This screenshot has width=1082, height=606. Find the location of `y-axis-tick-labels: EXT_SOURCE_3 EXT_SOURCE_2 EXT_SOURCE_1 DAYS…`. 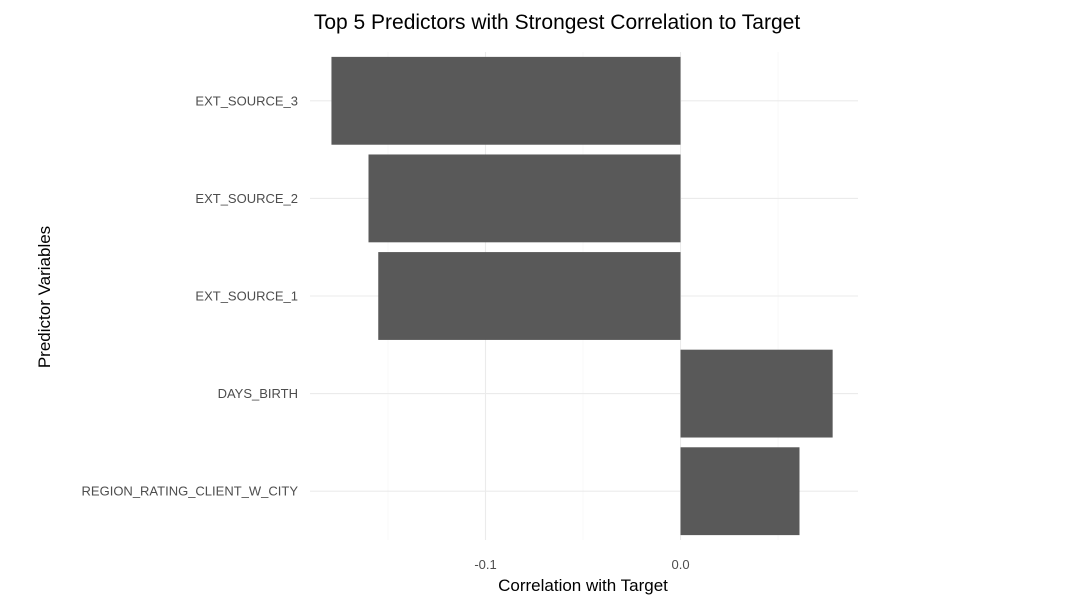

y-axis-tick-labels: EXT_SOURCE_3 EXT_SOURCE_2 EXT_SOURCE_1 DAYS… is located at coordinates (190, 295).